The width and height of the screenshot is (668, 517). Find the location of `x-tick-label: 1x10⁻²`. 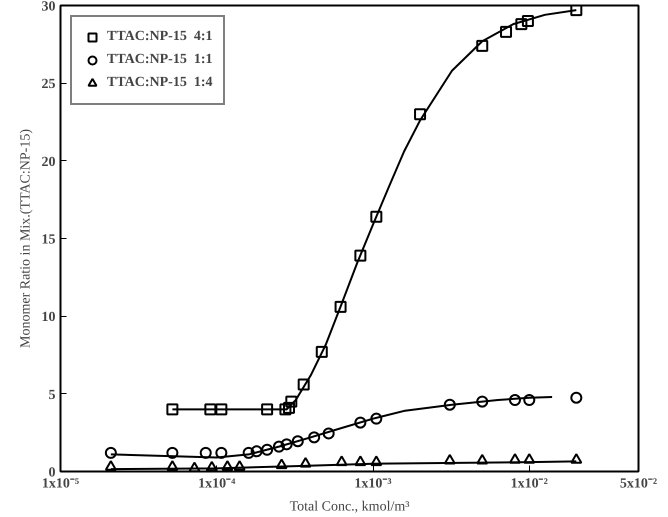

x-tick-label: 1x10⁻² is located at coordinates (529, 484).